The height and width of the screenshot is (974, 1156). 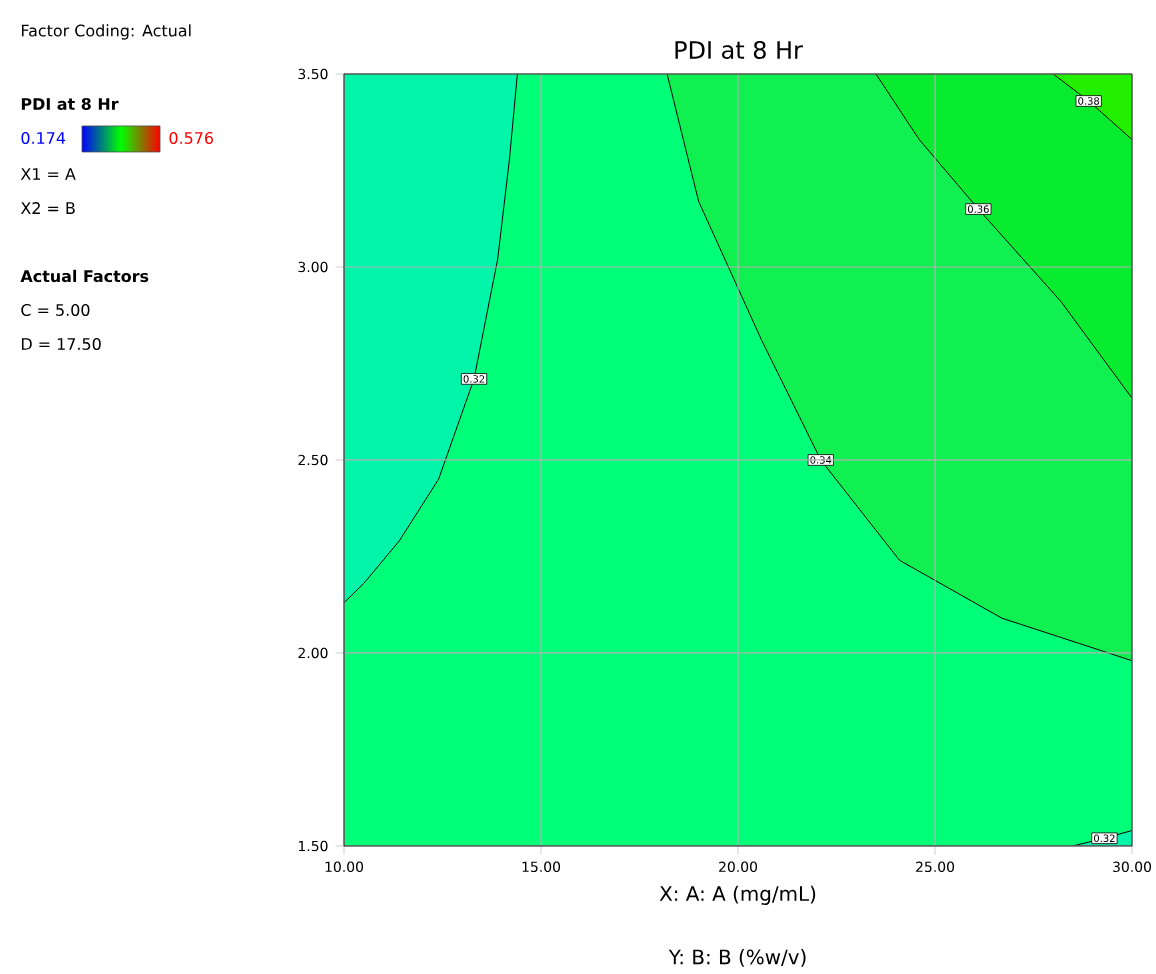 What do you see at coordinates (737, 958) in the screenshot?
I see `text: Y: B: B (%w/v)` at bounding box center [737, 958].